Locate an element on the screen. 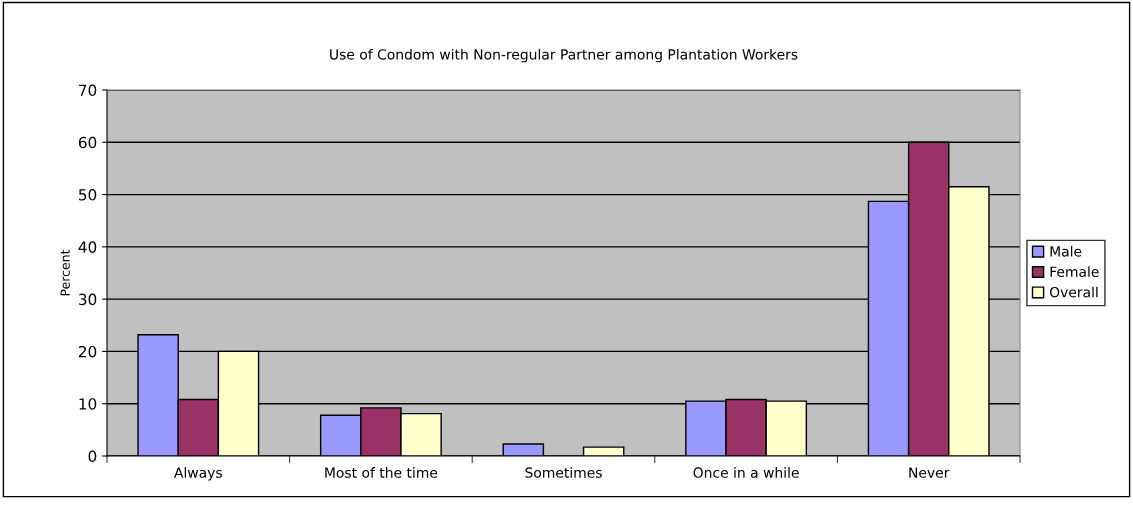  legend-label: Female is located at coordinates (1074, 272).